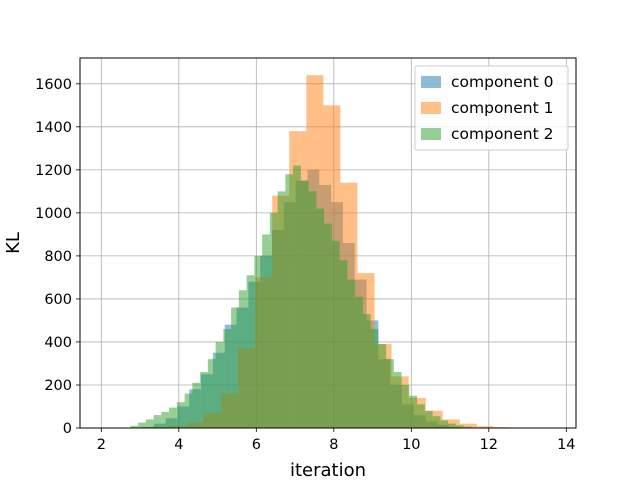  What do you see at coordinates (67, 429) in the screenshot?
I see `y-tick-label: 0` at bounding box center [67, 429].